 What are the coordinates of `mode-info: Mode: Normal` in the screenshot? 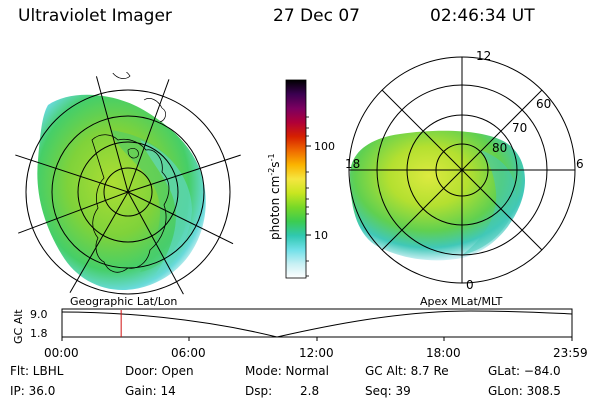 It's located at (287, 371).